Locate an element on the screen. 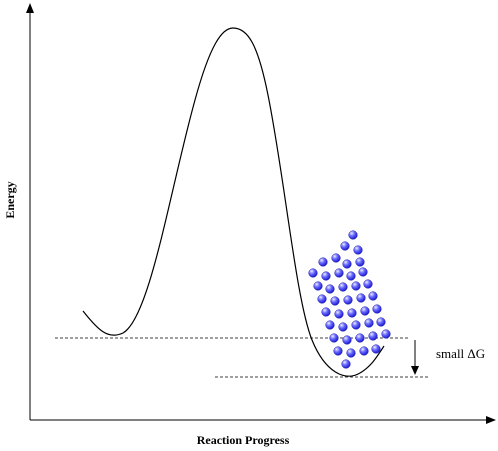 This screenshot has width=498, height=451. delta-g-label: small ΔG is located at coordinates (460, 353).